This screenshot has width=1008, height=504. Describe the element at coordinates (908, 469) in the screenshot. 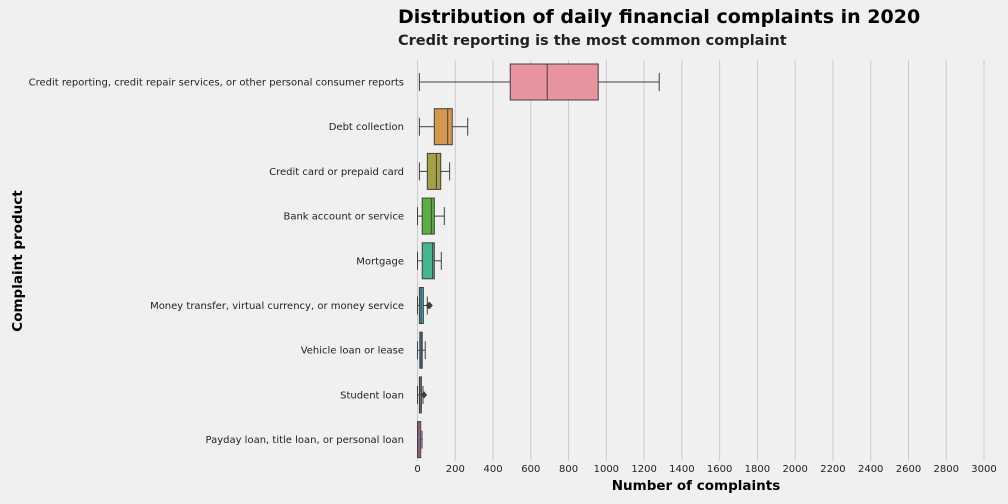

I see `x-tick-label: 2600` at that location.